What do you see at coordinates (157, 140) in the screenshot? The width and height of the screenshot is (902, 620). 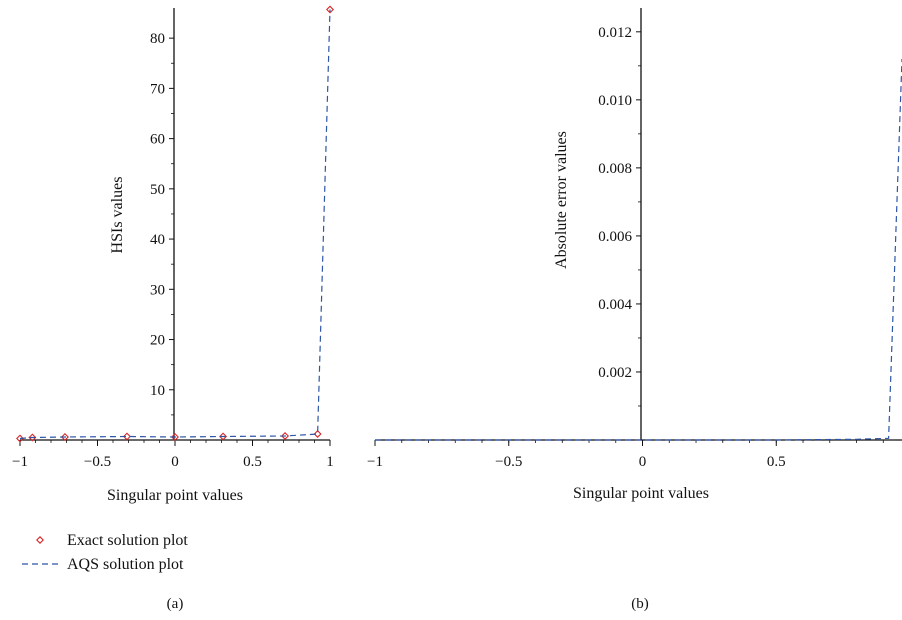 I see `y-tick-label: 60` at bounding box center [157, 140].